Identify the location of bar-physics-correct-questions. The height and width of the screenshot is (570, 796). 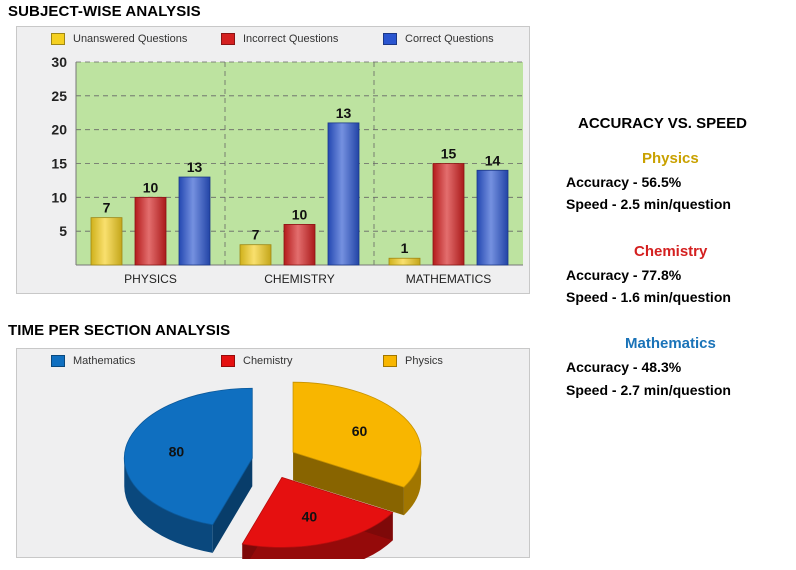
(194, 221).